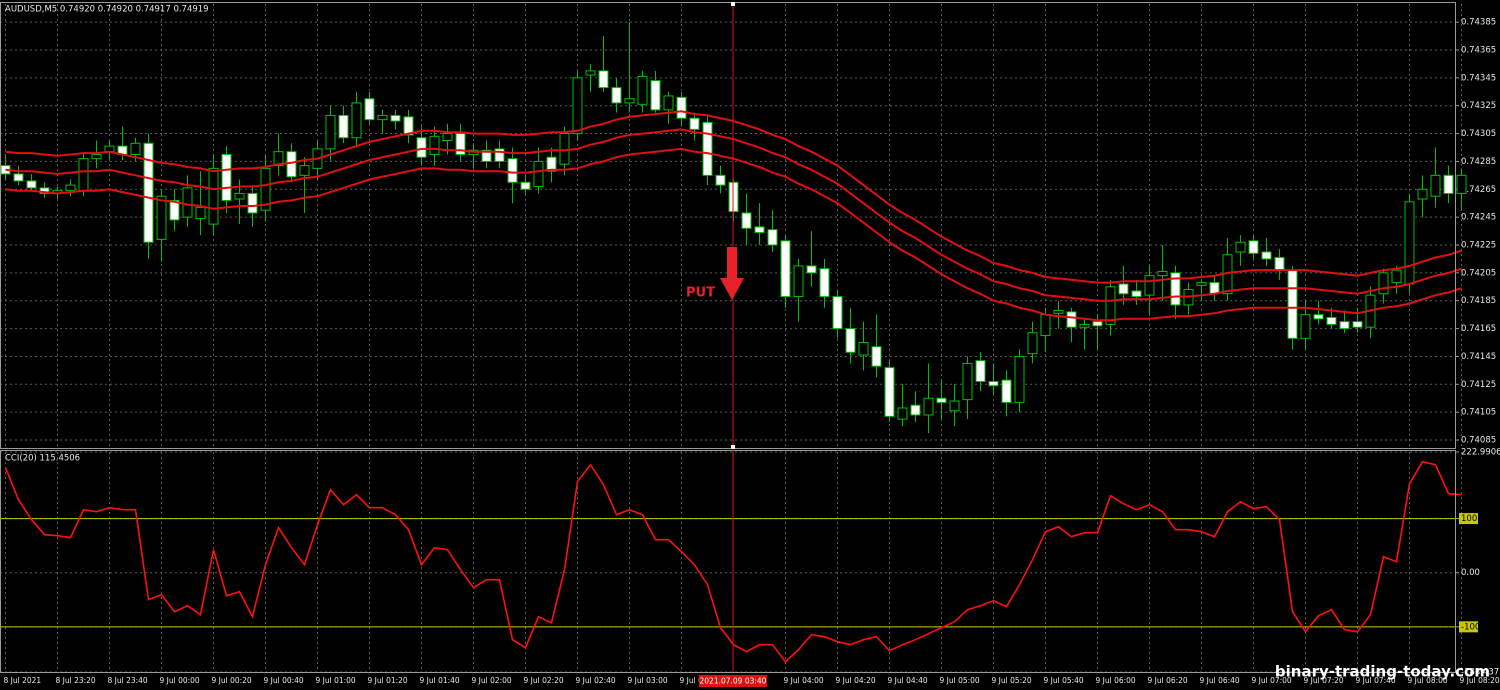 This screenshot has height=690, width=1500. I want to click on vline-label: 2021.07.09 03:40, so click(733, 681).